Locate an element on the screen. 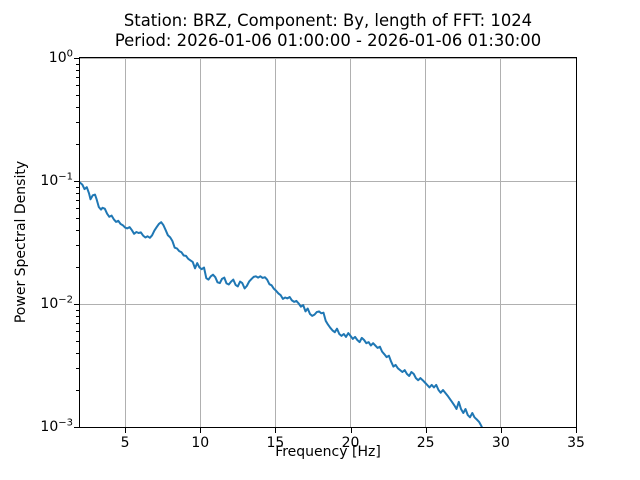 The width and height of the screenshot is (640, 480). y-tick-label: 10−3 is located at coordinates (51, 427).